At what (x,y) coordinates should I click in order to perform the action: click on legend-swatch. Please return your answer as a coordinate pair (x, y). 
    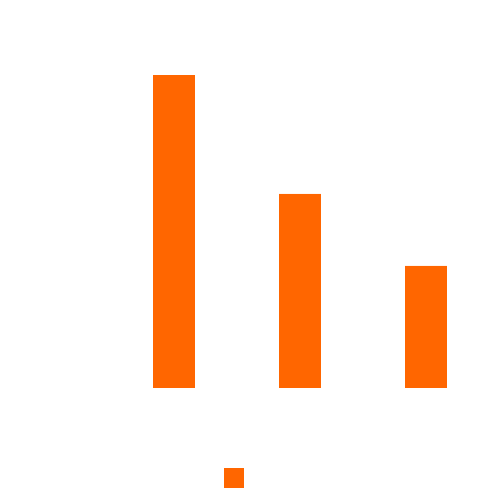
    Looking at the image, I should click on (234, 478).